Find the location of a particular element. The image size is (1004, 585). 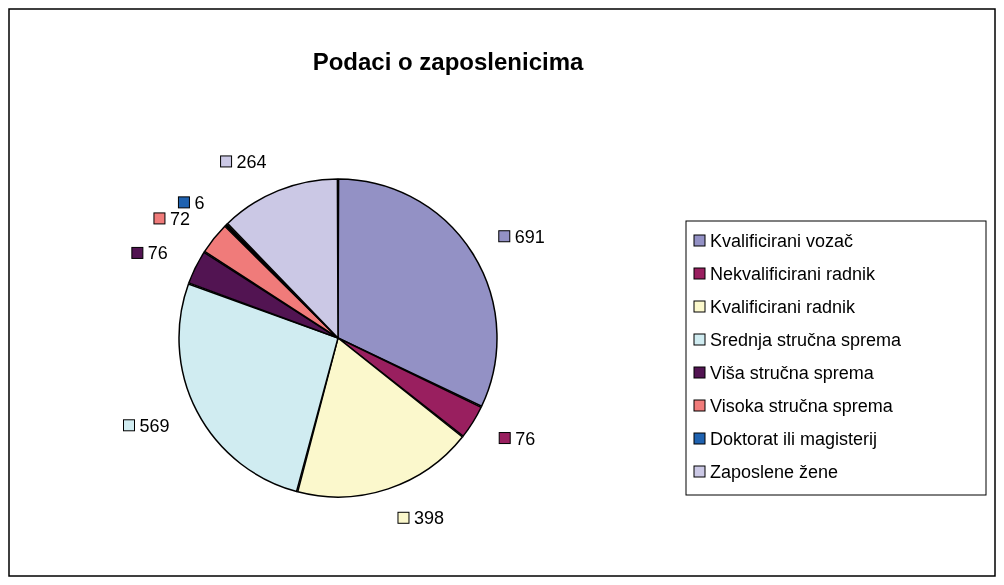

legend-label: Kvalificirani radnik is located at coordinates (783, 307).